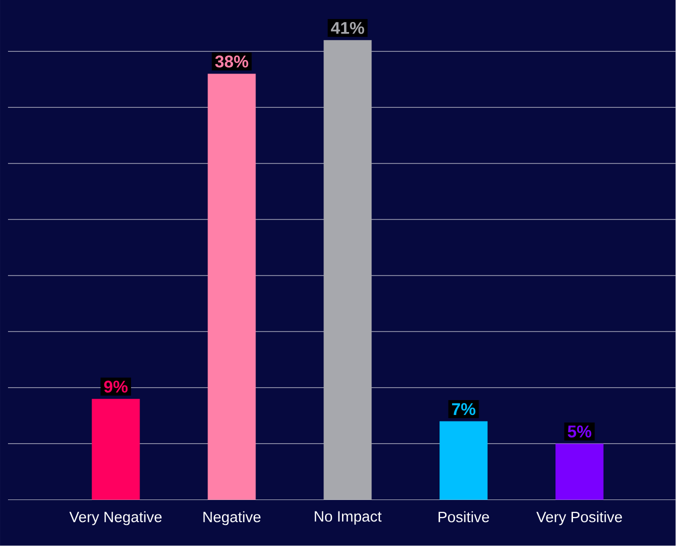 The image size is (676, 546). Describe the element at coordinates (116, 386) in the screenshot. I see `data-label: 9%` at that location.